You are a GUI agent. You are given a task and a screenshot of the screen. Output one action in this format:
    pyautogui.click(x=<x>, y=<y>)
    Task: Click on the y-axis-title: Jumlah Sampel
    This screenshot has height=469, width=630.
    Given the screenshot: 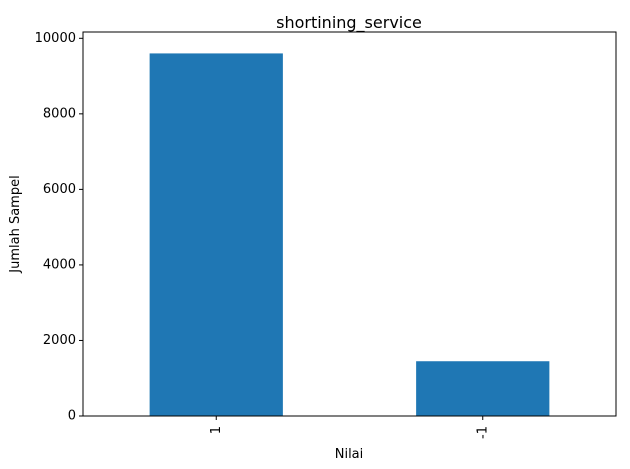 What is the action you would take?
    pyautogui.click(x=15, y=224)
    